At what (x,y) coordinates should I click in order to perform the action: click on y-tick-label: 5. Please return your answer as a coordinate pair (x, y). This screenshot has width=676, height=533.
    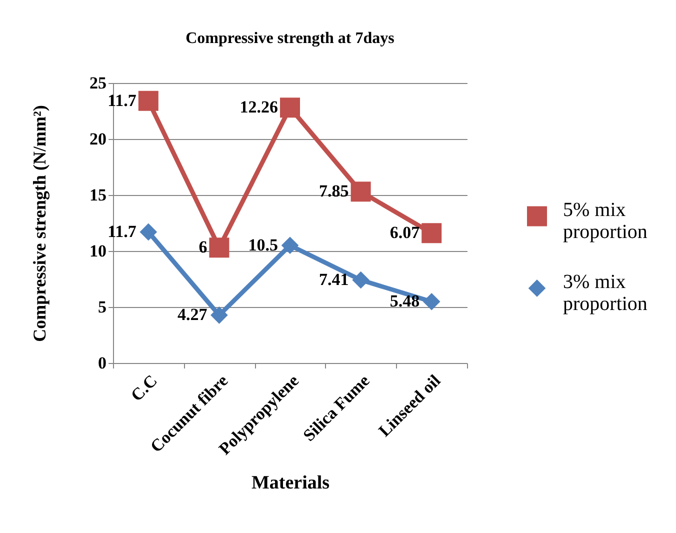
    Looking at the image, I should click on (102, 307).